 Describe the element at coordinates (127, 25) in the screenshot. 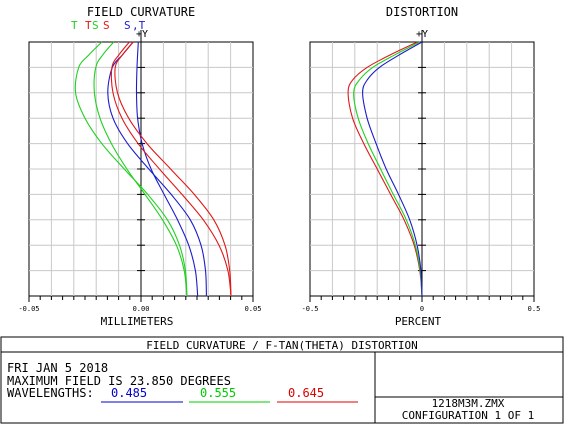

I see `legend-s-blue: S` at that location.